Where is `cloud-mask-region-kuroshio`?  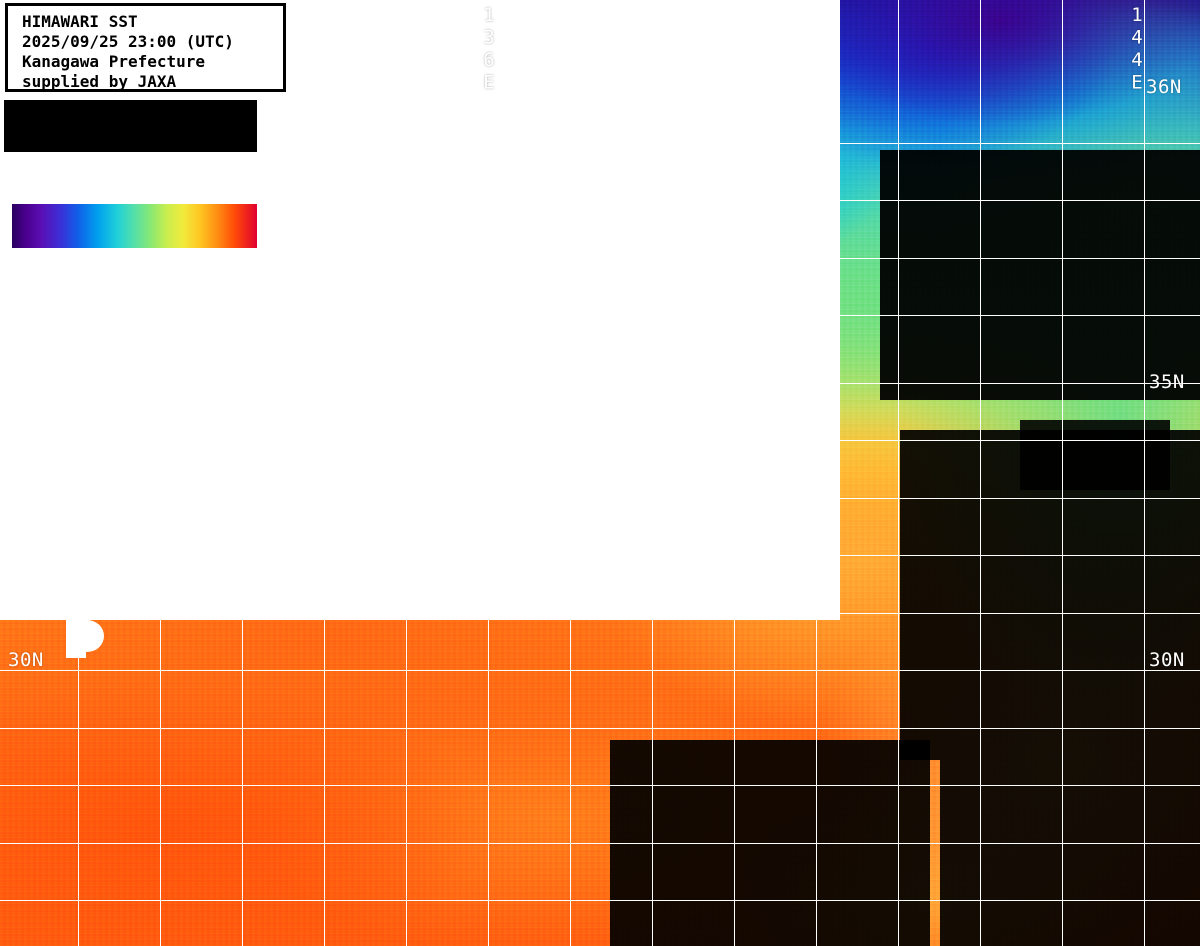 cloud-mask-region-kuroshio is located at coordinates (1095, 455).